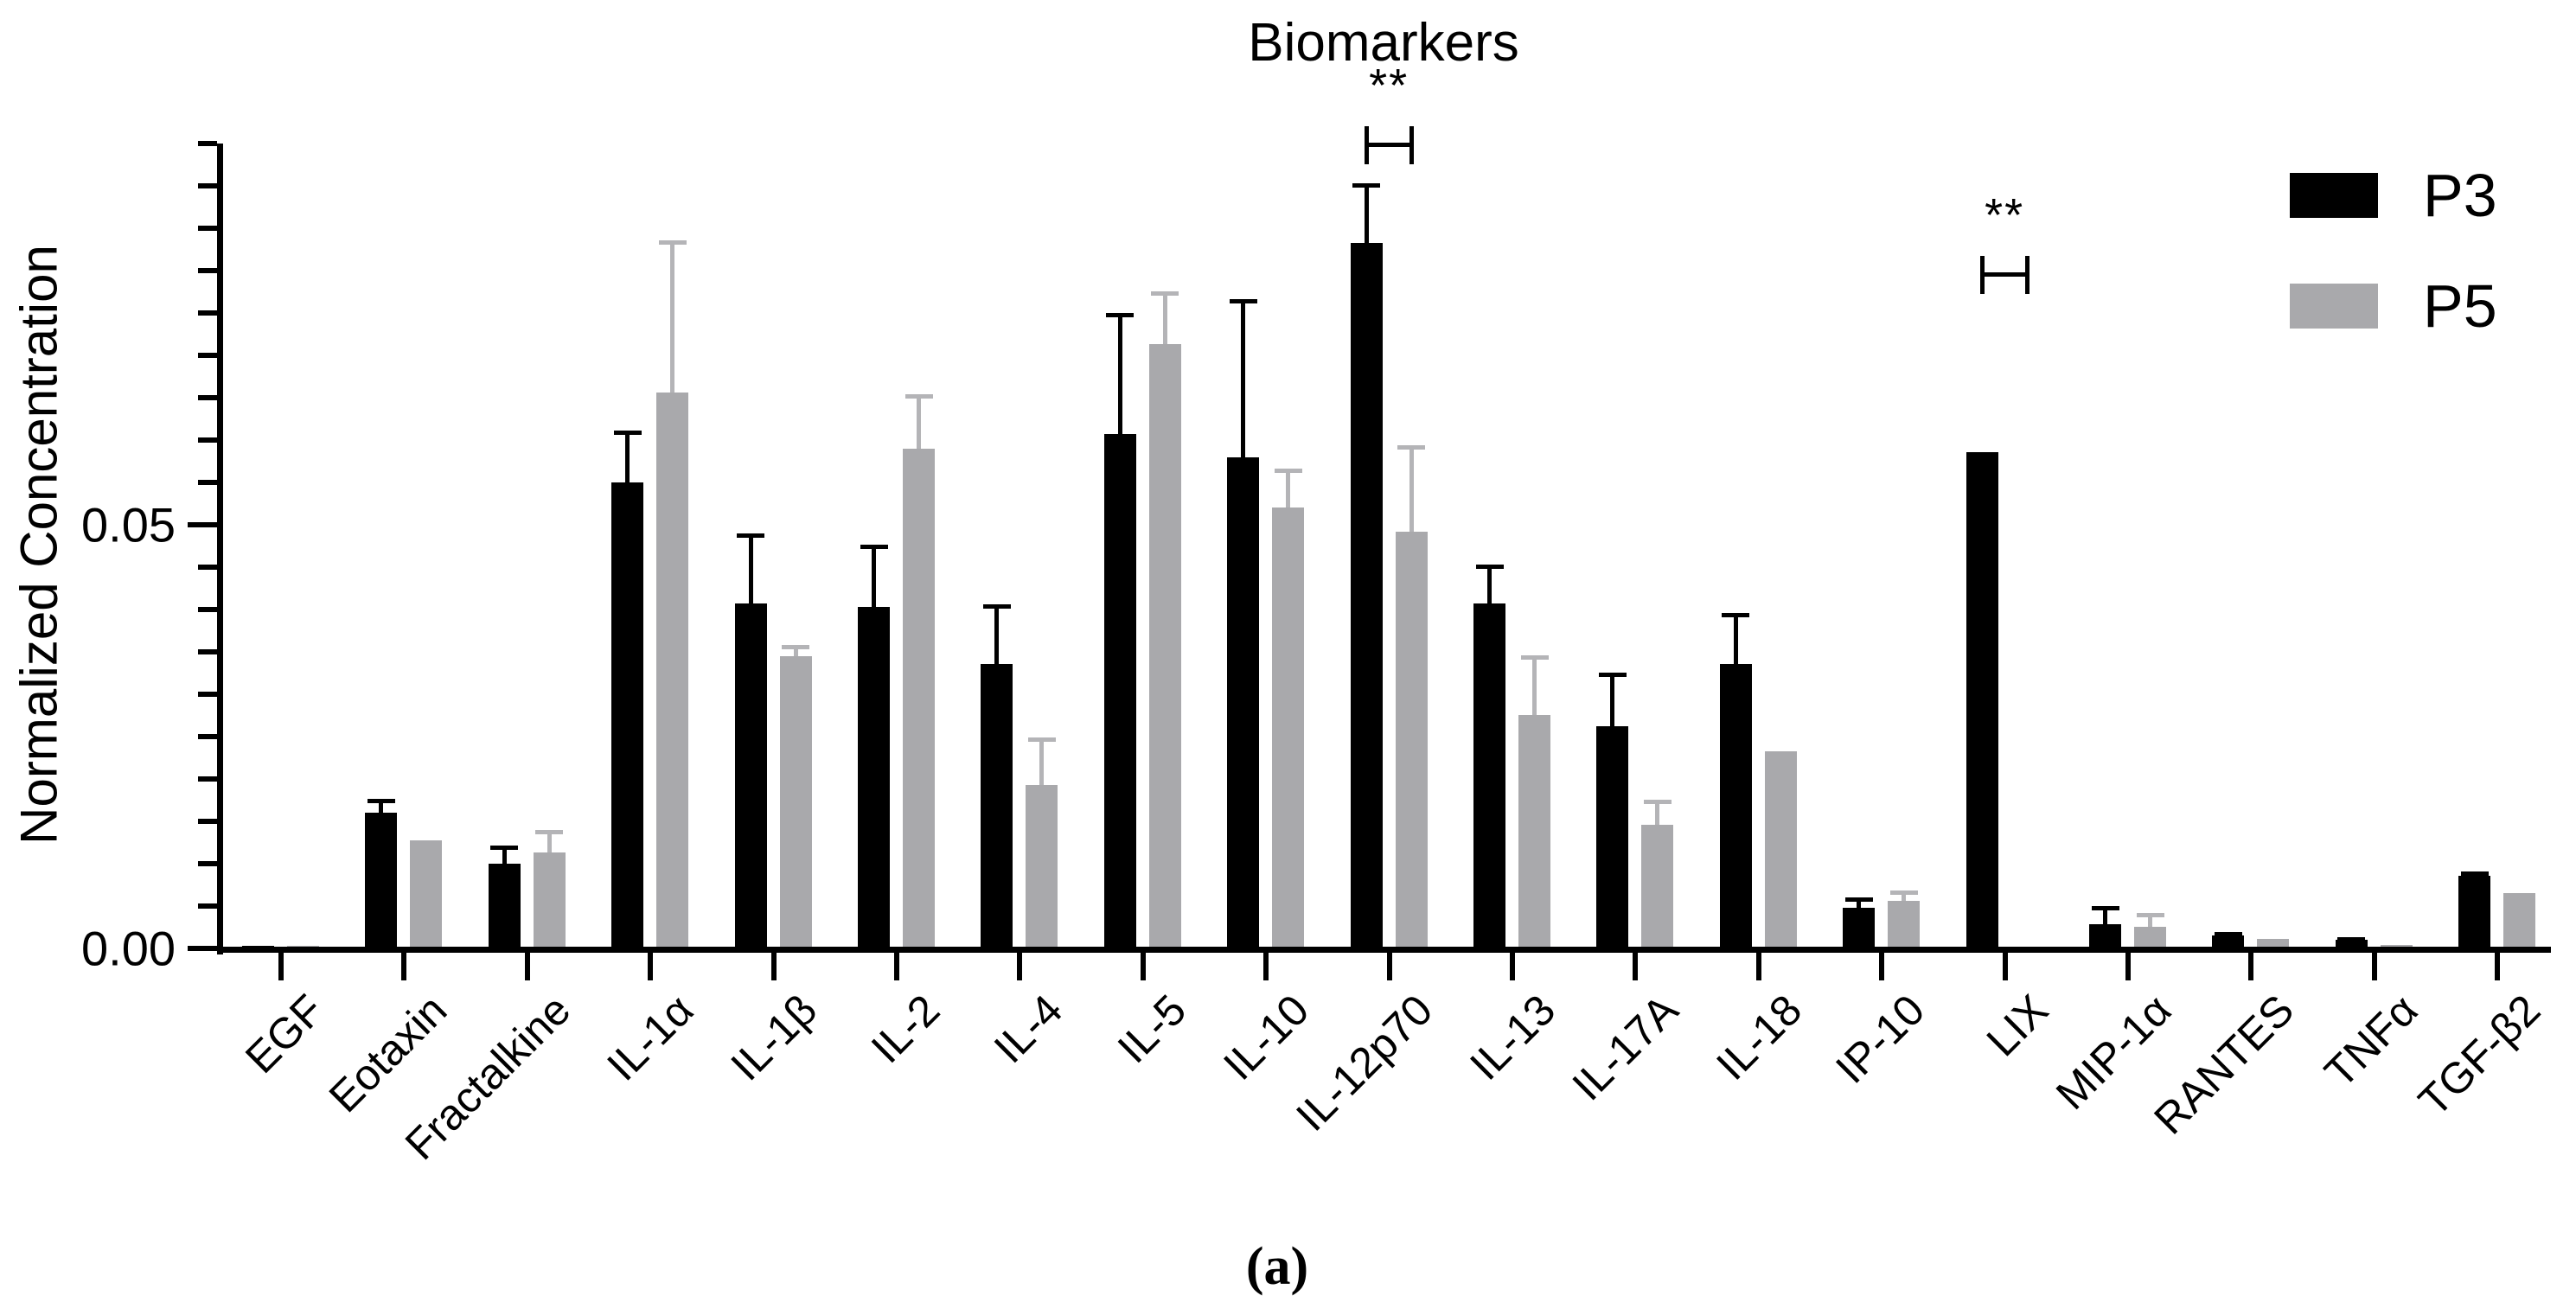  I want to click on x-axis-label-EGF: EGF, so click(285, 1033).